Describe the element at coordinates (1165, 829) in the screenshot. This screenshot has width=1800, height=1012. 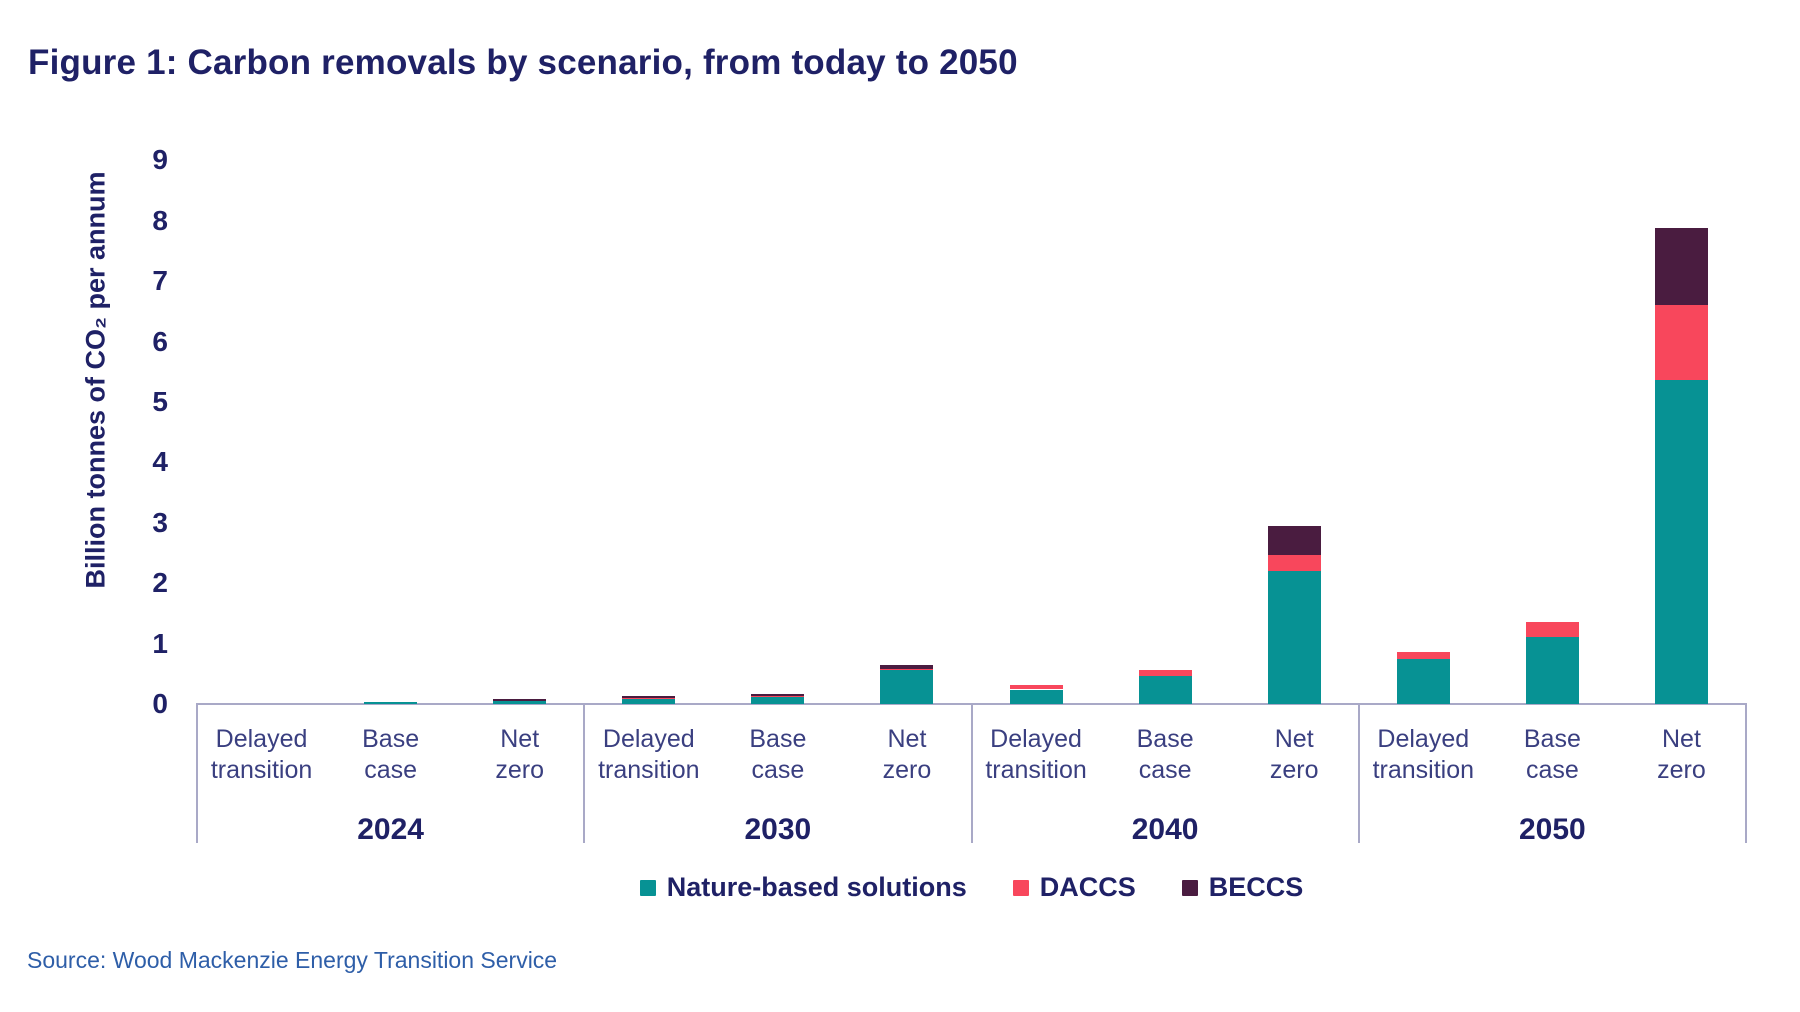
I see `year-label: 2040` at that location.